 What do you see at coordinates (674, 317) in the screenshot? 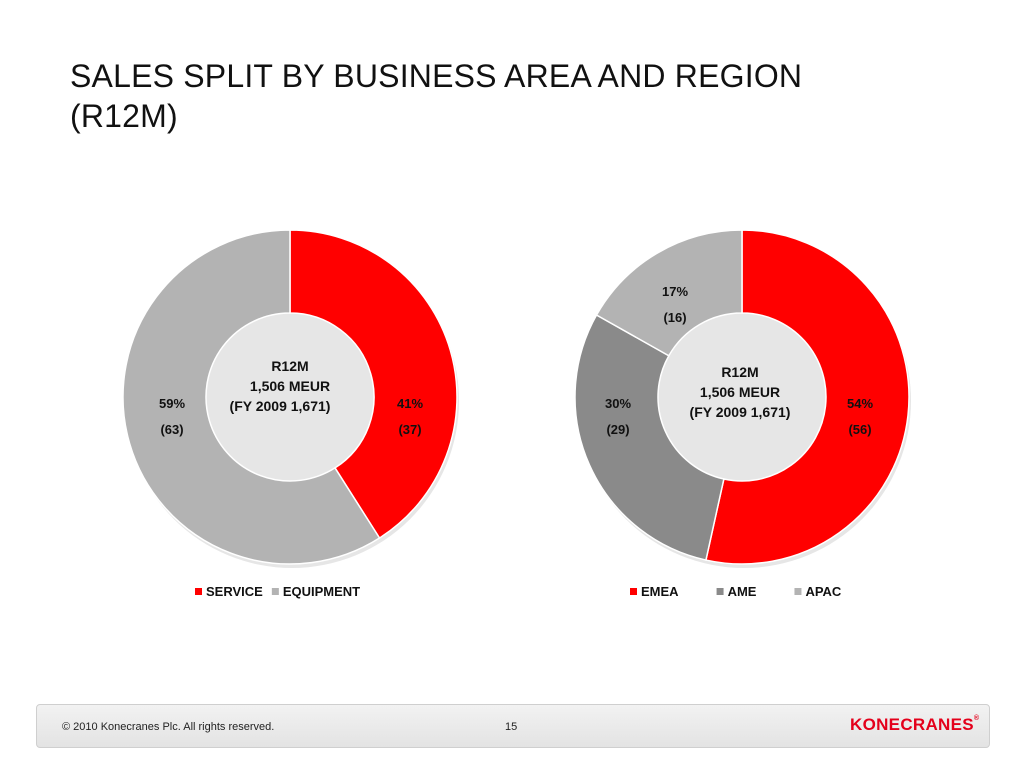
I see `data-label-apac-prior: (16)` at bounding box center [674, 317].